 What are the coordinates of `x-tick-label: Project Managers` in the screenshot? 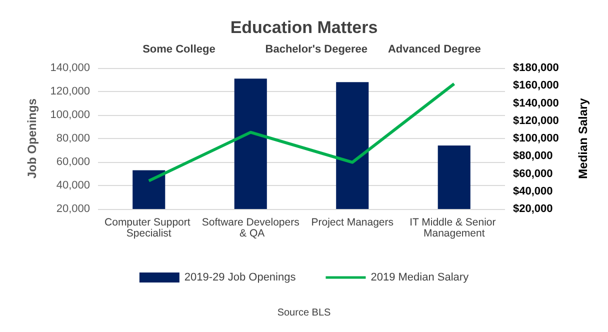 It's located at (352, 222).